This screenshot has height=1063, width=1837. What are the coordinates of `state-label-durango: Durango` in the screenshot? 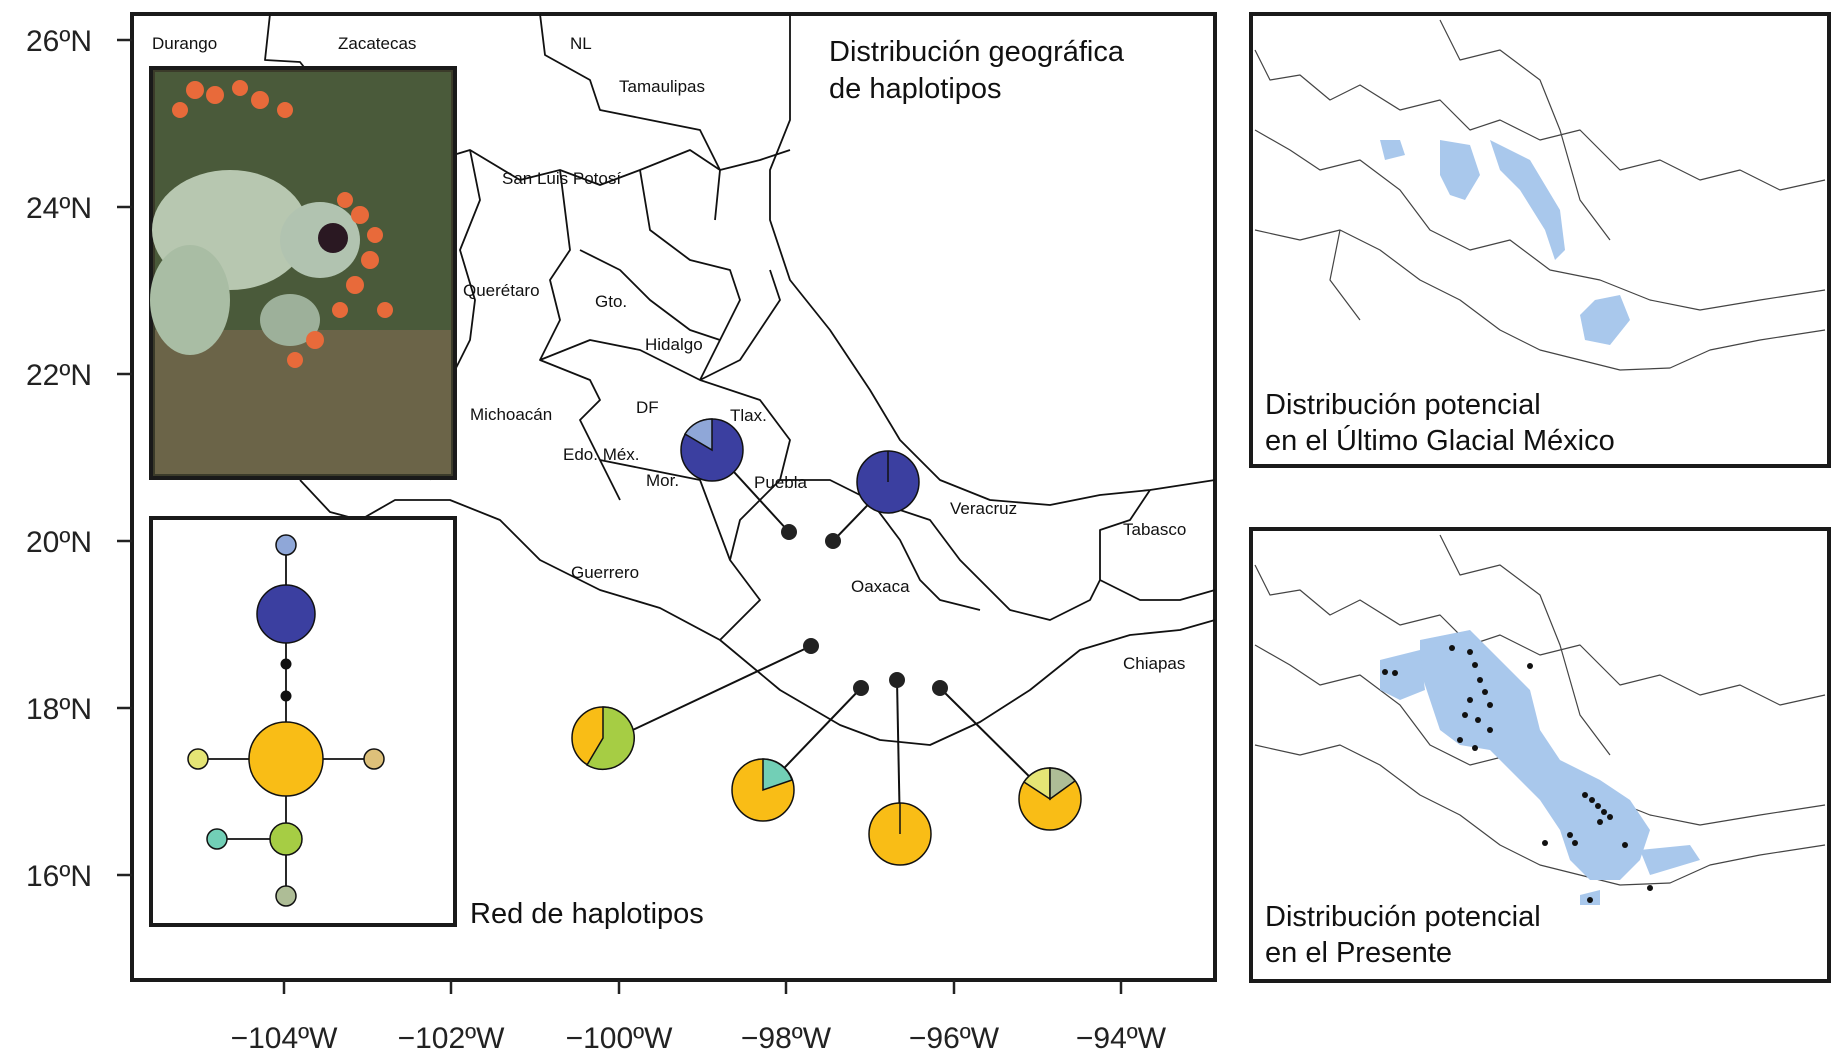 It's located at (184, 43).